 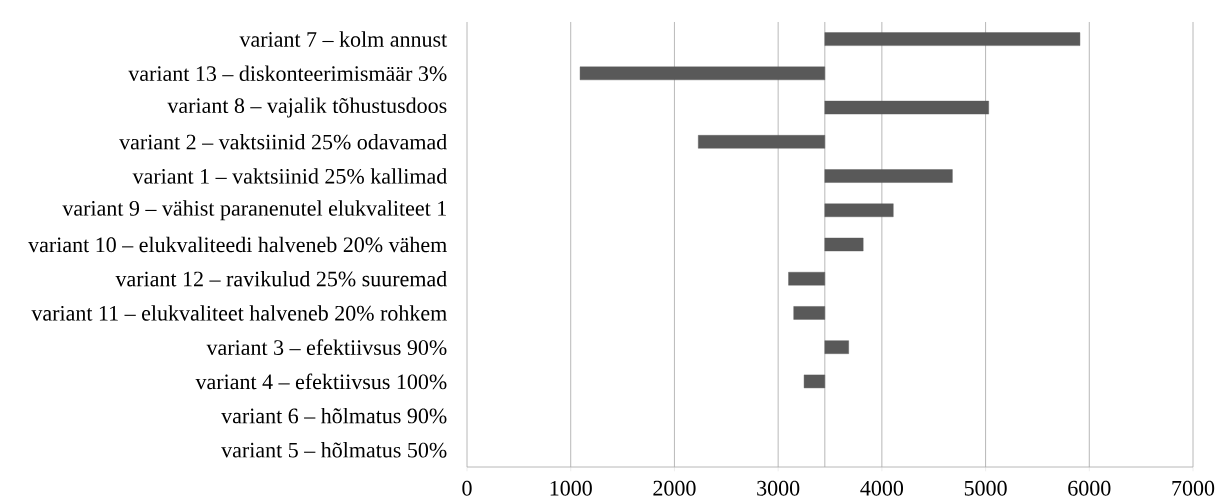 What do you see at coordinates (326, 347) in the screenshot?
I see `y-tick-label: variant 3 – efektiivsus 90%` at bounding box center [326, 347].